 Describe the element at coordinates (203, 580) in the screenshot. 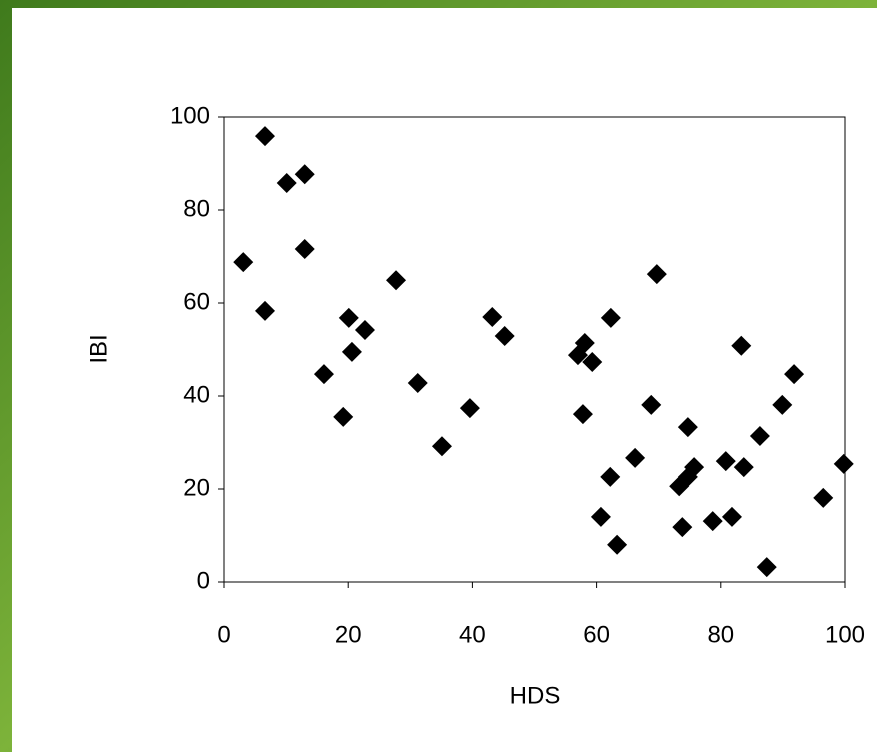

I see `y-tick-label: 0` at that location.